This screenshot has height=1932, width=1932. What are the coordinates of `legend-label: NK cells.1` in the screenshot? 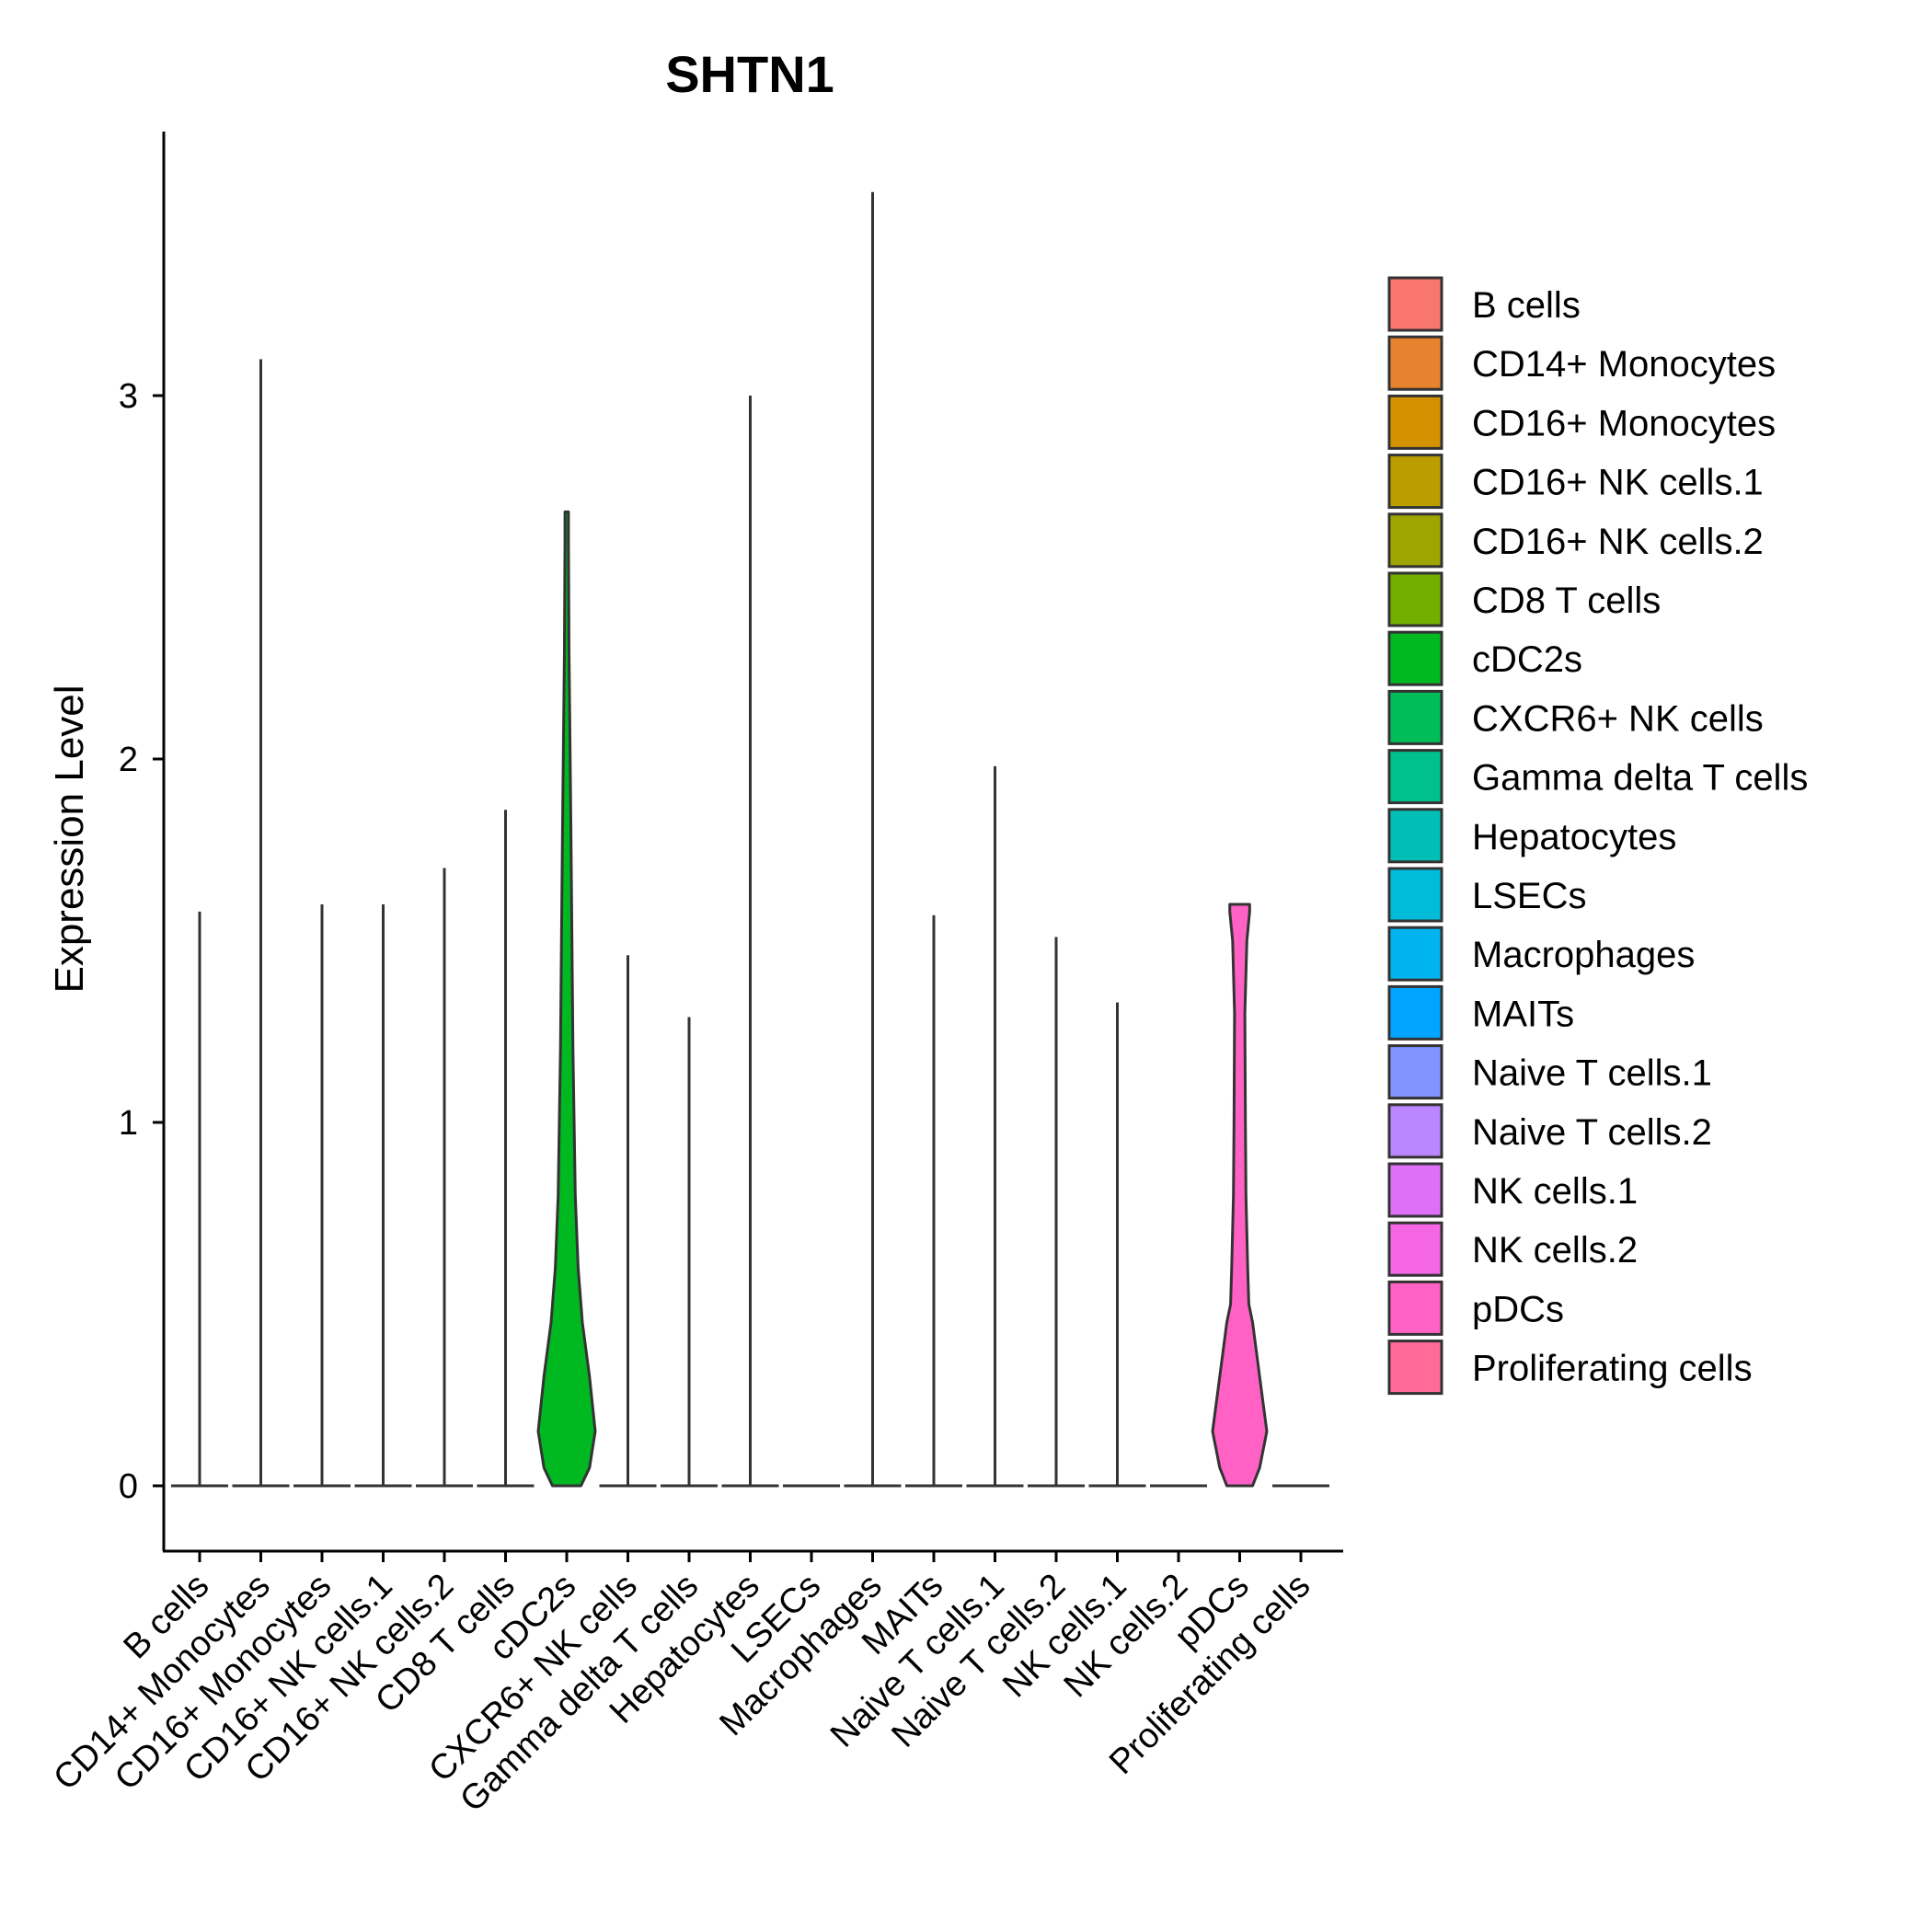 It's located at (1555, 1191).